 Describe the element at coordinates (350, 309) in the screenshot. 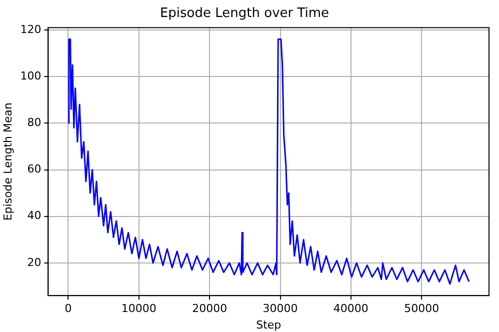

I see `x-tick-label: 40000` at that location.